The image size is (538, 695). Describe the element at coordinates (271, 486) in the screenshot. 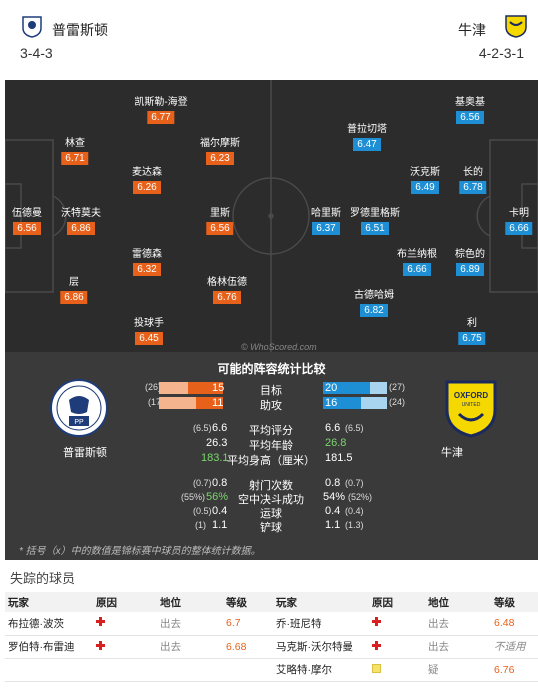

I see `stat-label: 射门次数` at that location.